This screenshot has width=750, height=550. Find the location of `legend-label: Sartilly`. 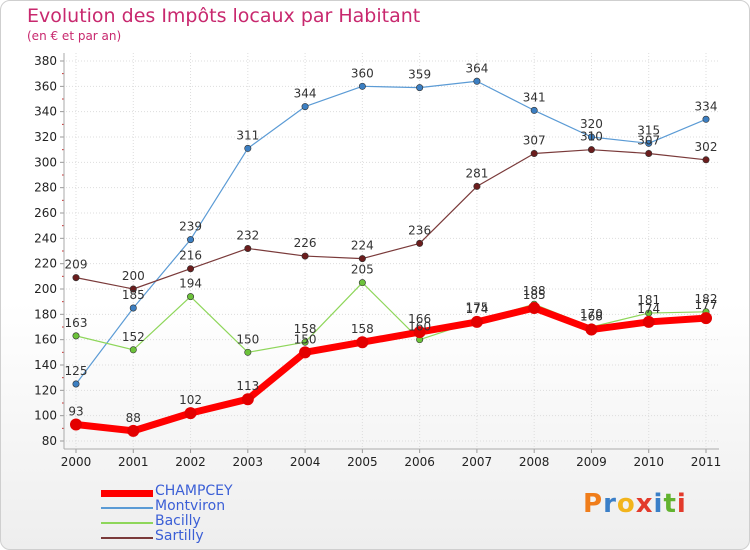

legend-label: Sartilly is located at coordinates (179, 536).